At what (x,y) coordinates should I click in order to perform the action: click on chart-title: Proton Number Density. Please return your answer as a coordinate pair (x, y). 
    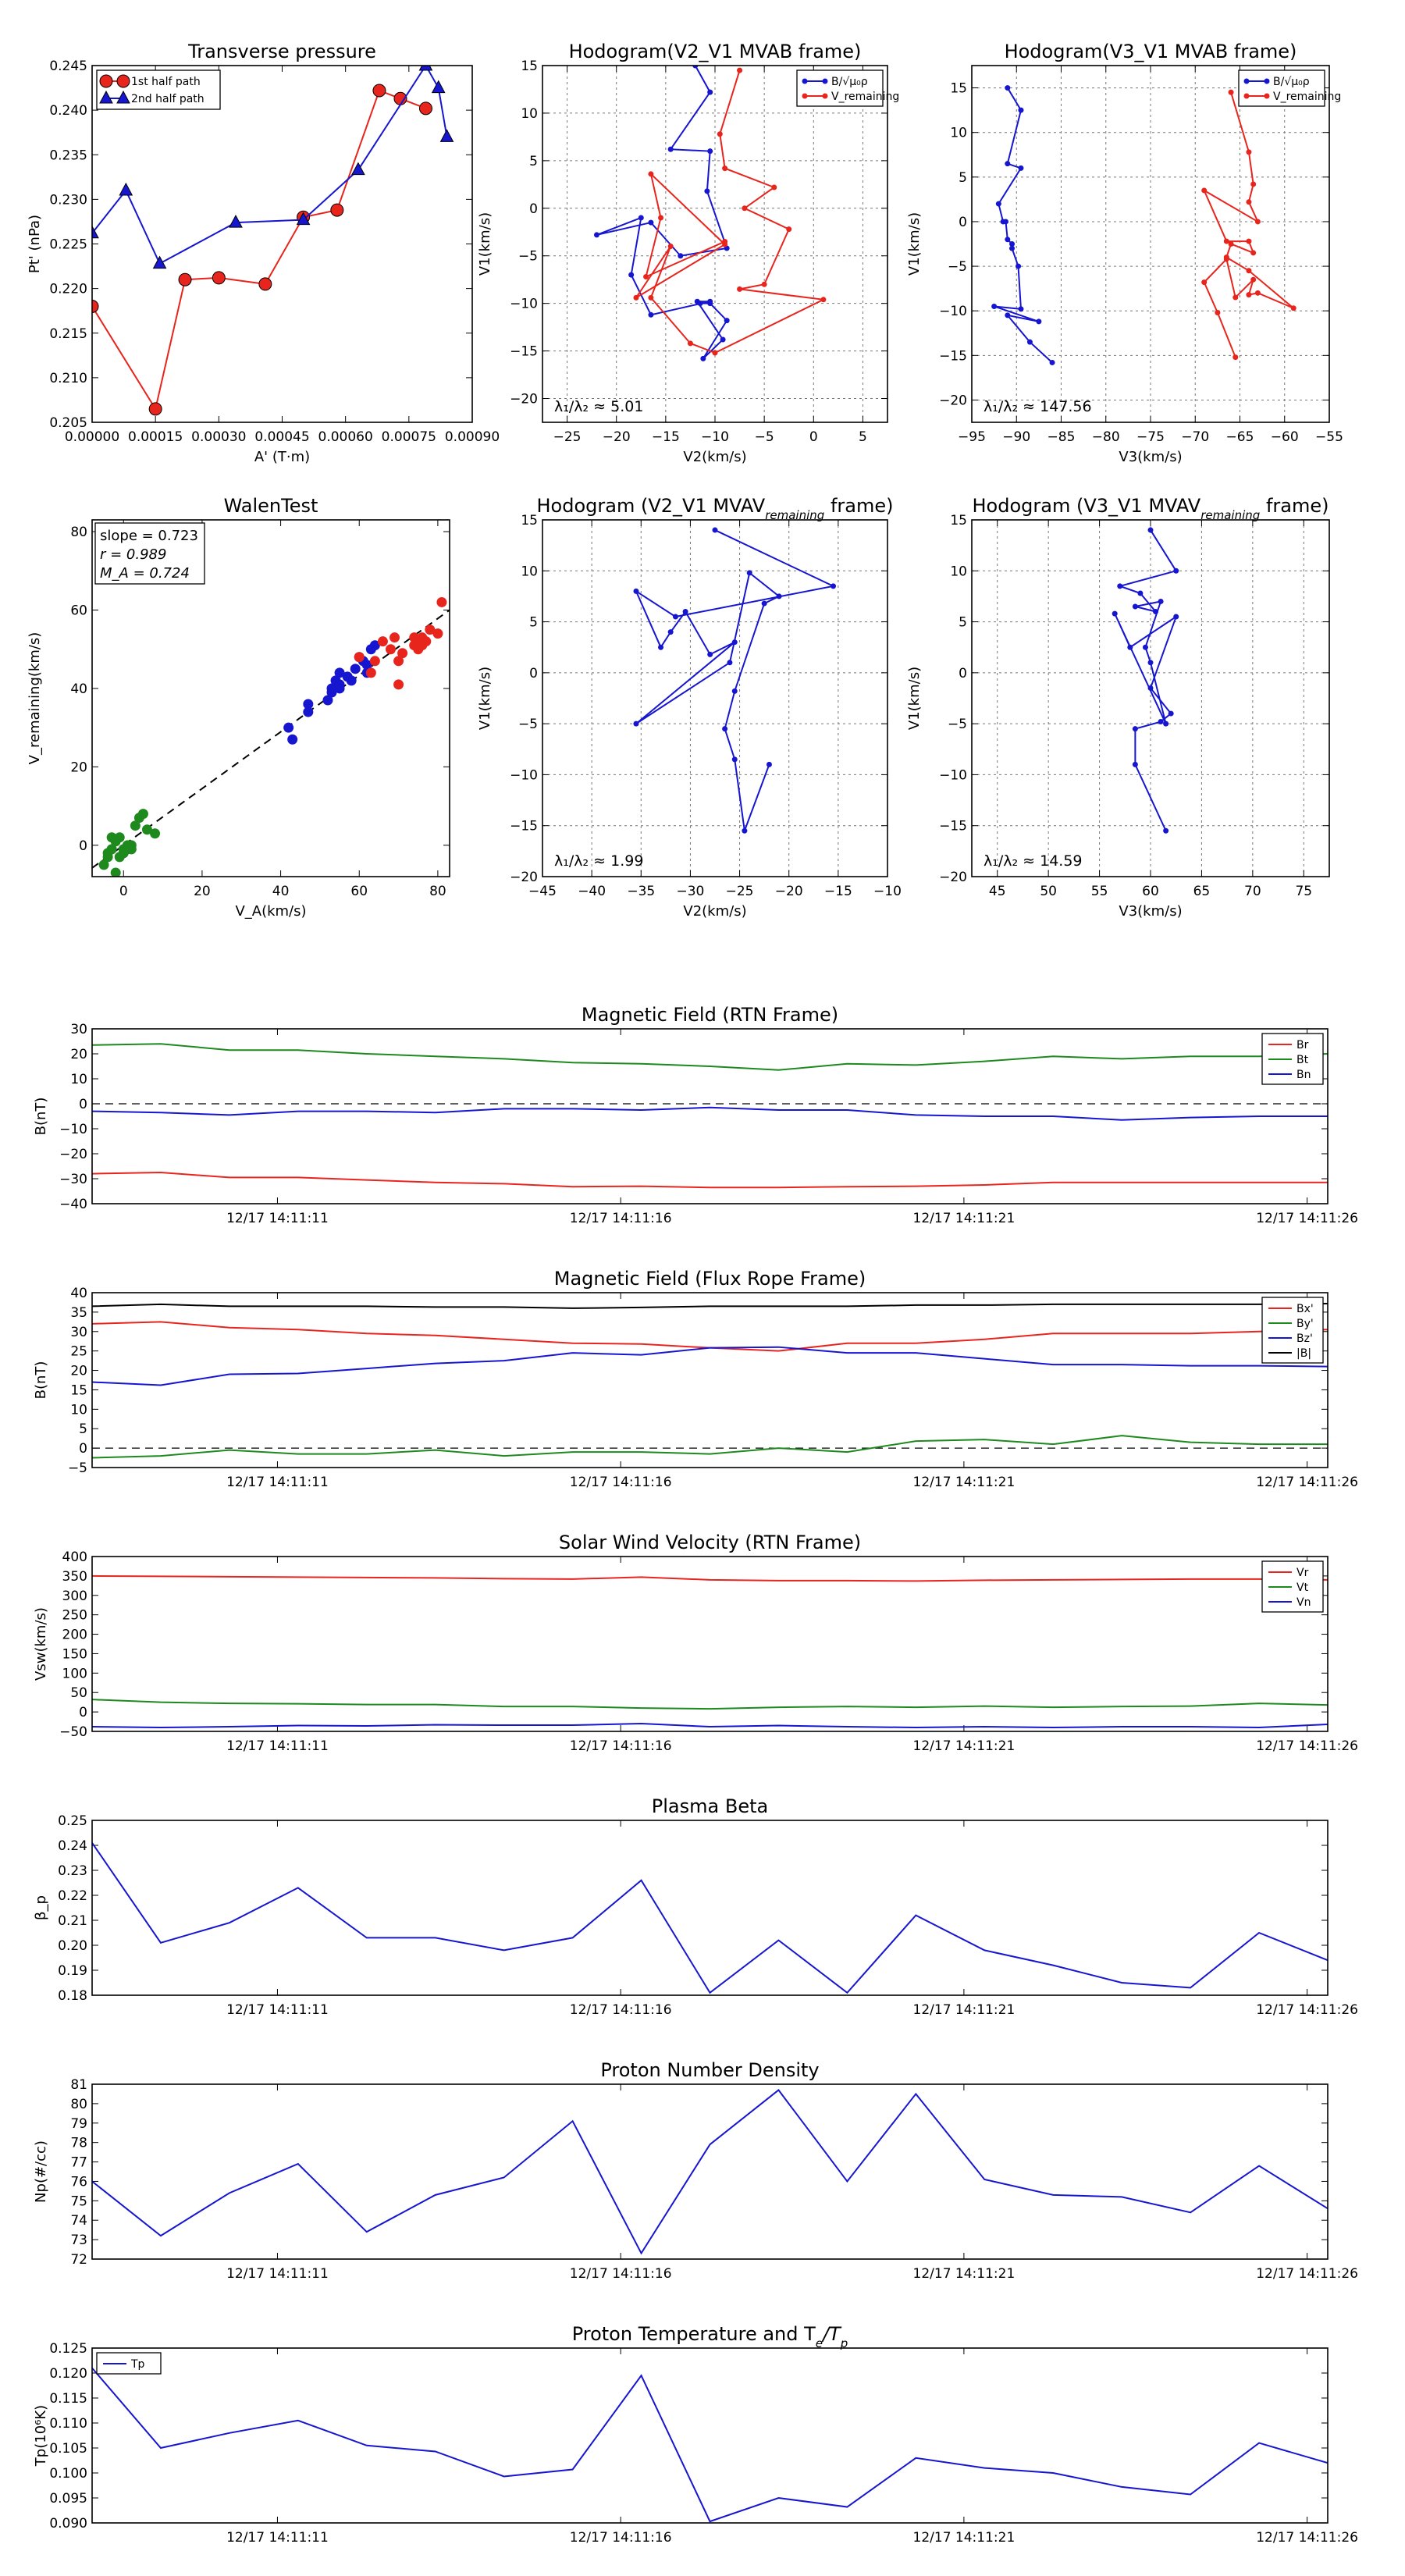
    Looking at the image, I should click on (710, 2070).